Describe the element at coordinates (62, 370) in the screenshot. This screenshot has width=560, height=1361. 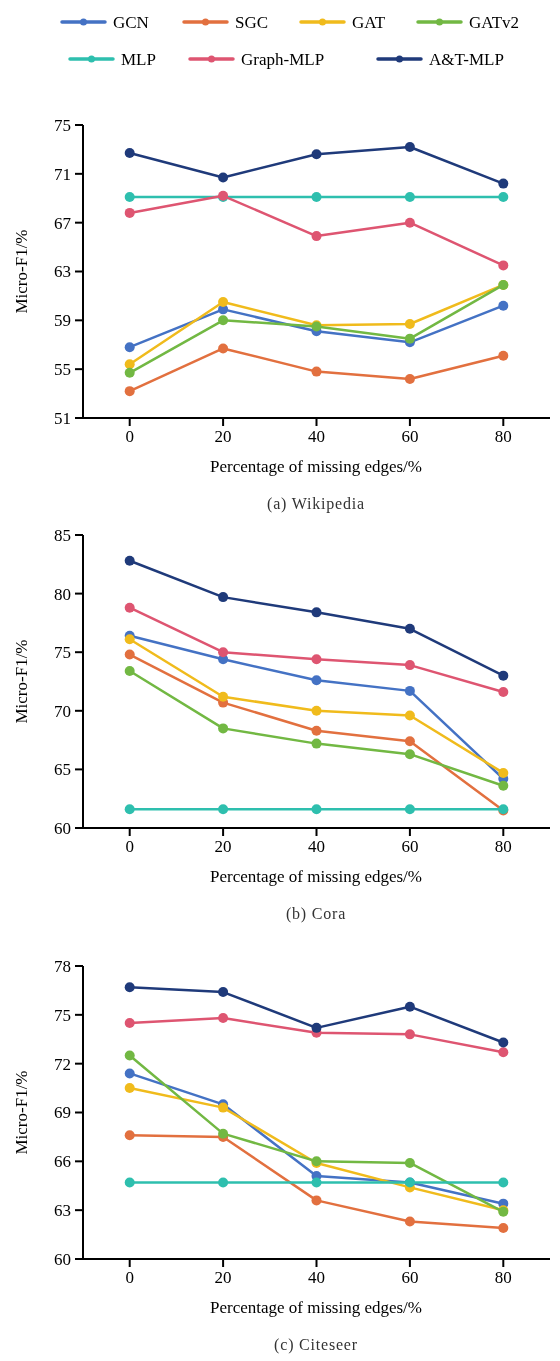
I see `y-tick-label: 55` at that location.